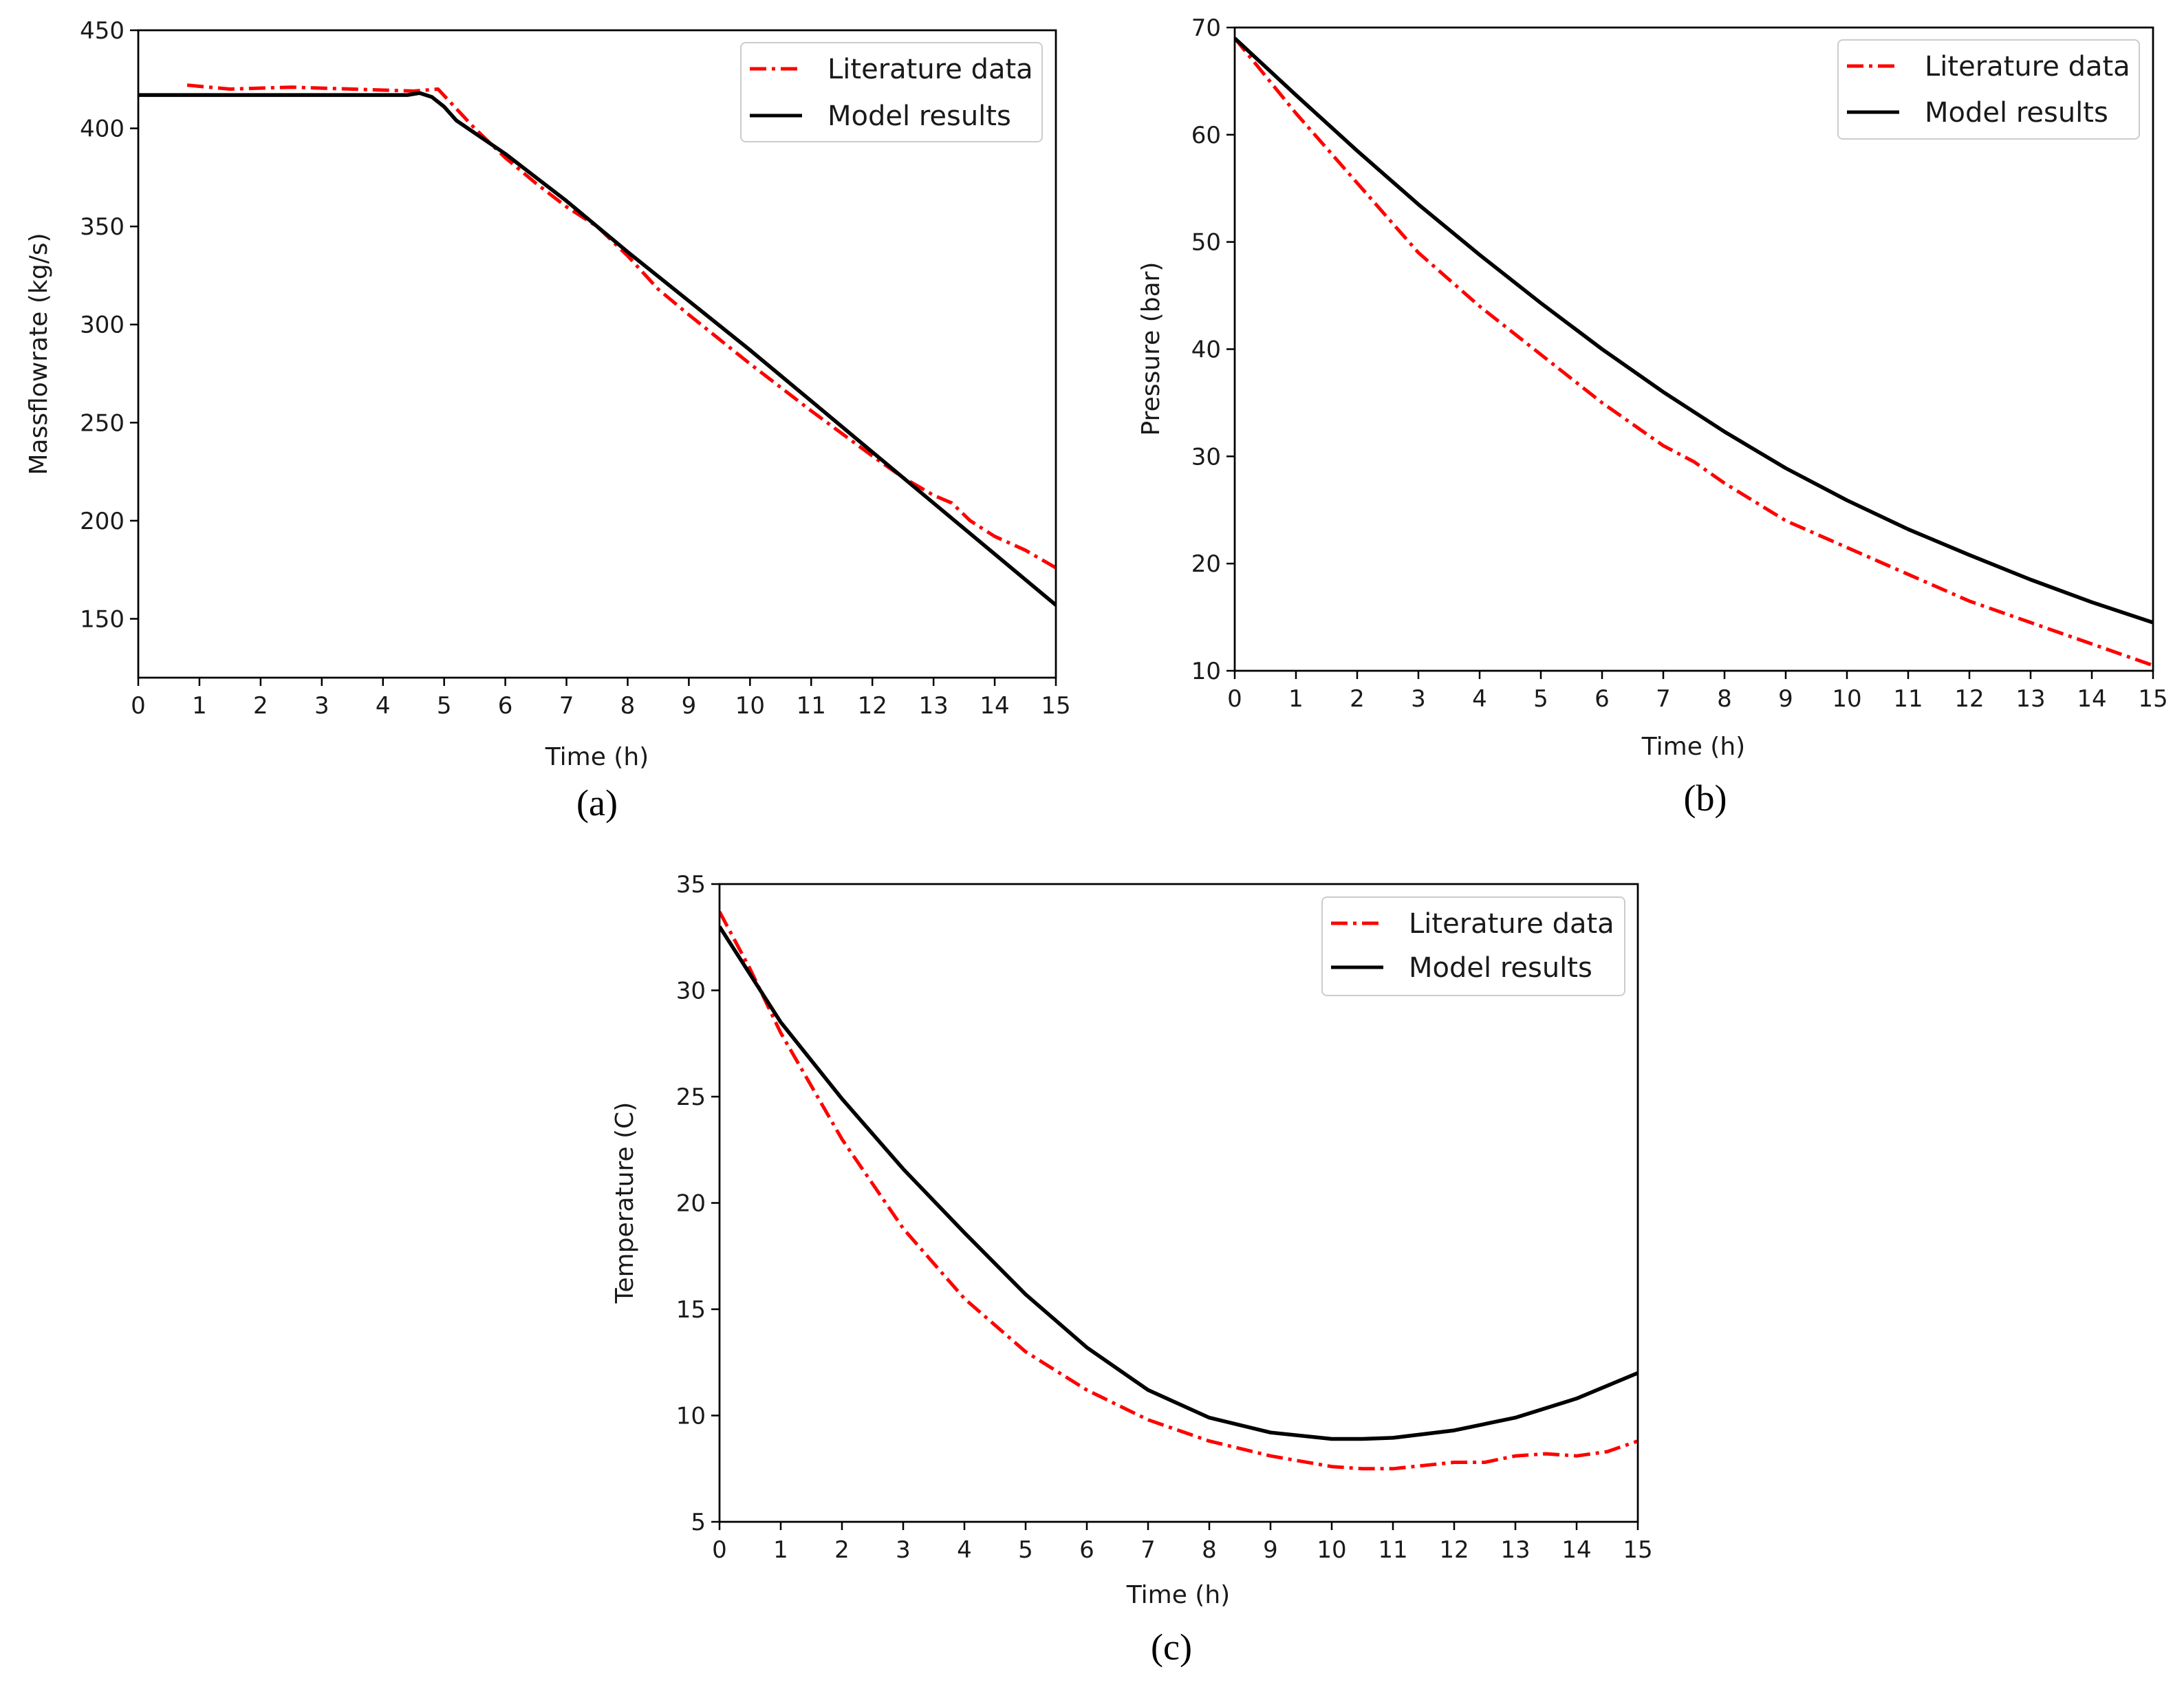 This screenshot has height=1689, width=2184. Describe the element at coordinates (1206, 28) in the screenshot. I see `y-tick-label-b-70: 70` at that location.